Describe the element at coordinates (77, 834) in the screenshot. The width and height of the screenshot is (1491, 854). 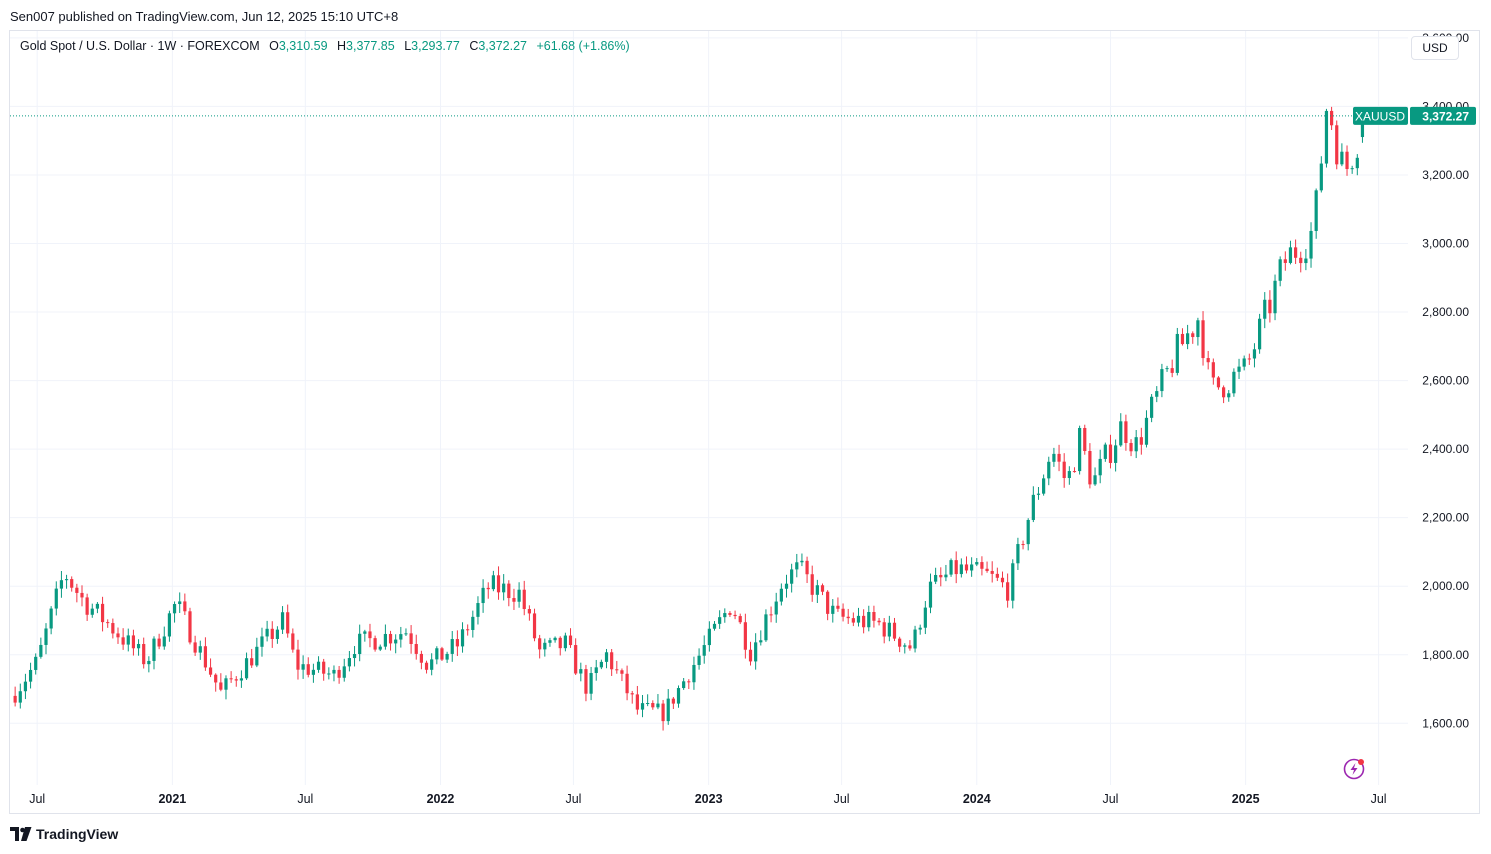
I see `brand-name: TradingView` at that location.